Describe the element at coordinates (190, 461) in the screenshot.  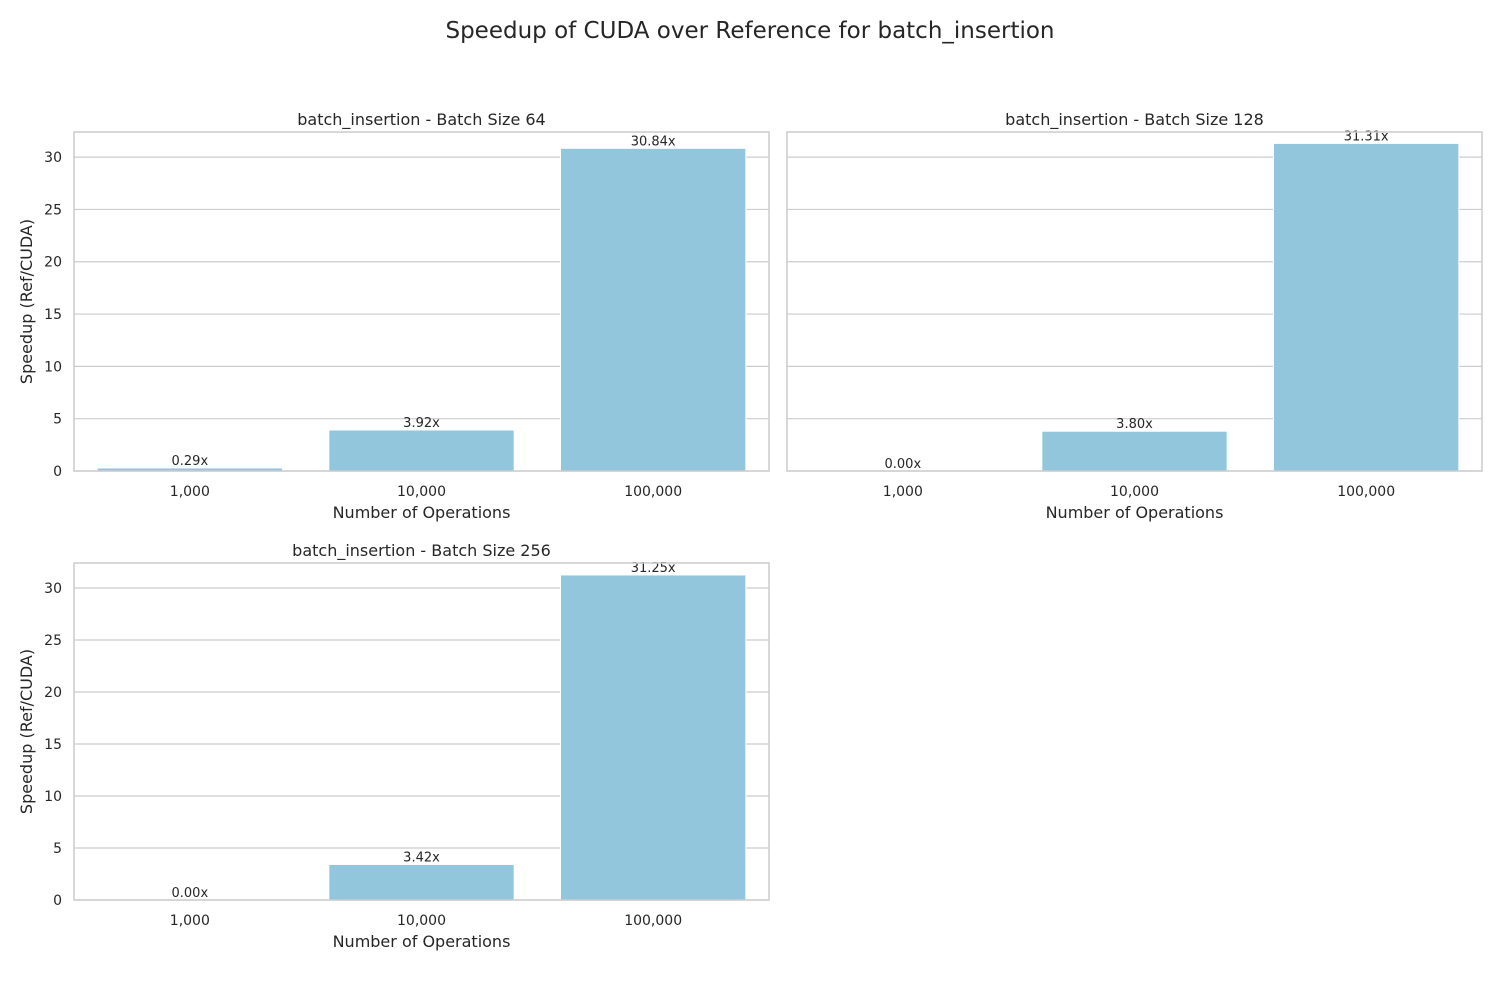
I see `data-label: 0.29x` at that location.